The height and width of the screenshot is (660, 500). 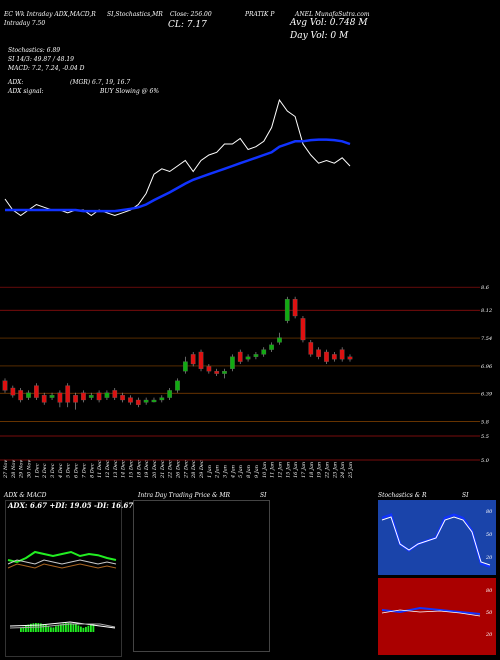 I want to click on price-level-label: 7.54, so click(x=486, y=339).